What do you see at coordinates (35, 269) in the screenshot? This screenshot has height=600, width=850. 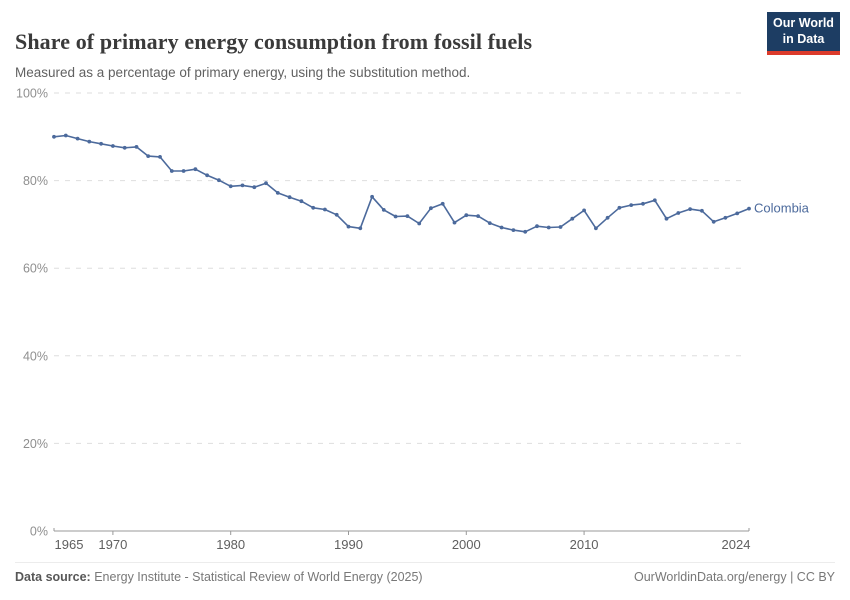 I see `y-axis-tick-label: 60%` at bounding box center [35, 269].